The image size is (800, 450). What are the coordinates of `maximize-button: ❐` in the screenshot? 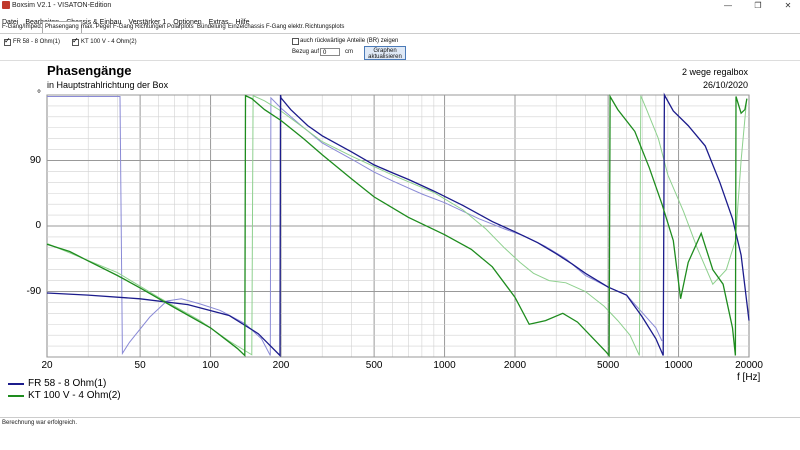 It's located at (758, 5).